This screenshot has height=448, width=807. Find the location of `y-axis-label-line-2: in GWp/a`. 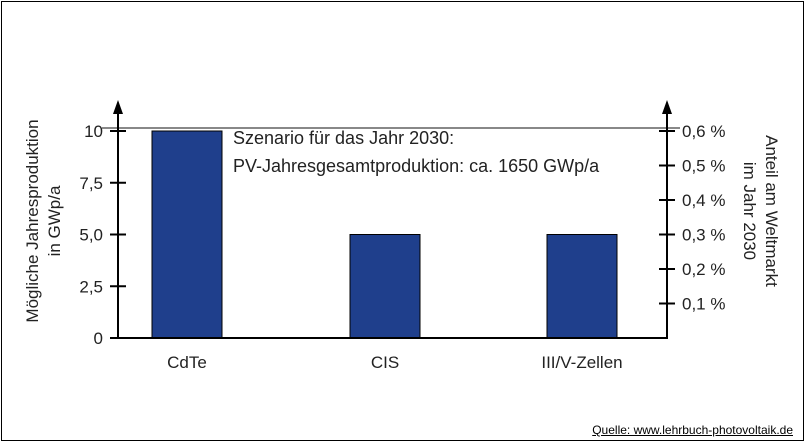

y-axis-label-line-2: in GWp/a is located at coordinates (54, 220).